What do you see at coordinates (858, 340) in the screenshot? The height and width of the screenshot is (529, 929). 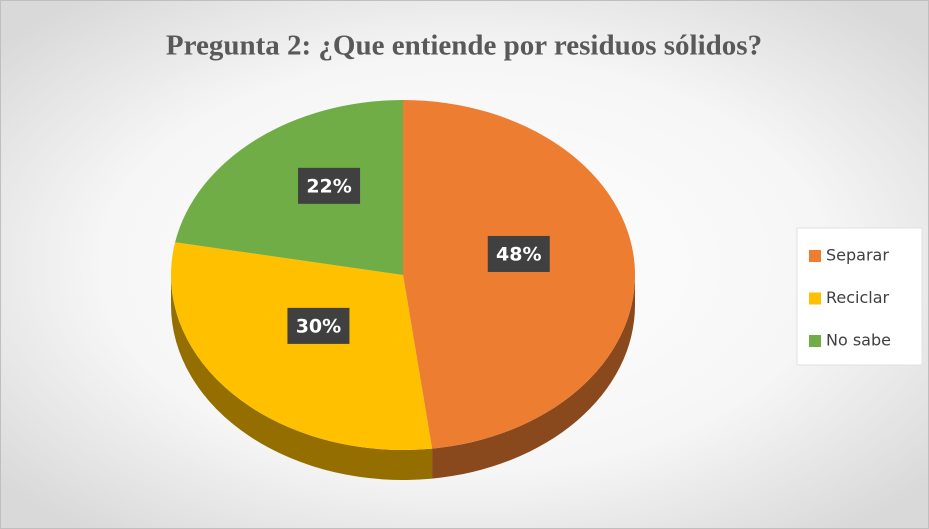 I see `legend-label: No sabe` at bounding box center [858, 340].